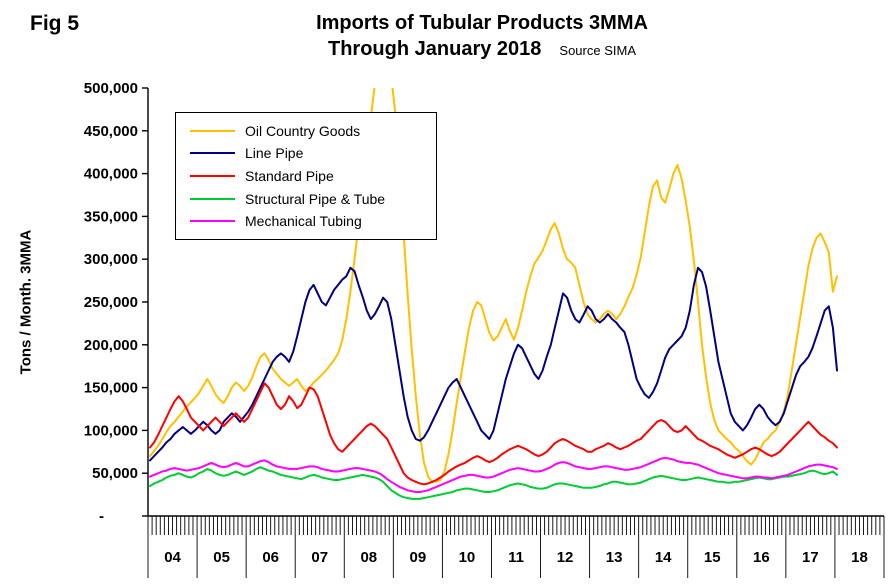  Describe the element at coordinates (274, 153) in the screenshot. I see `legend-label: Line Pipe` at that location.